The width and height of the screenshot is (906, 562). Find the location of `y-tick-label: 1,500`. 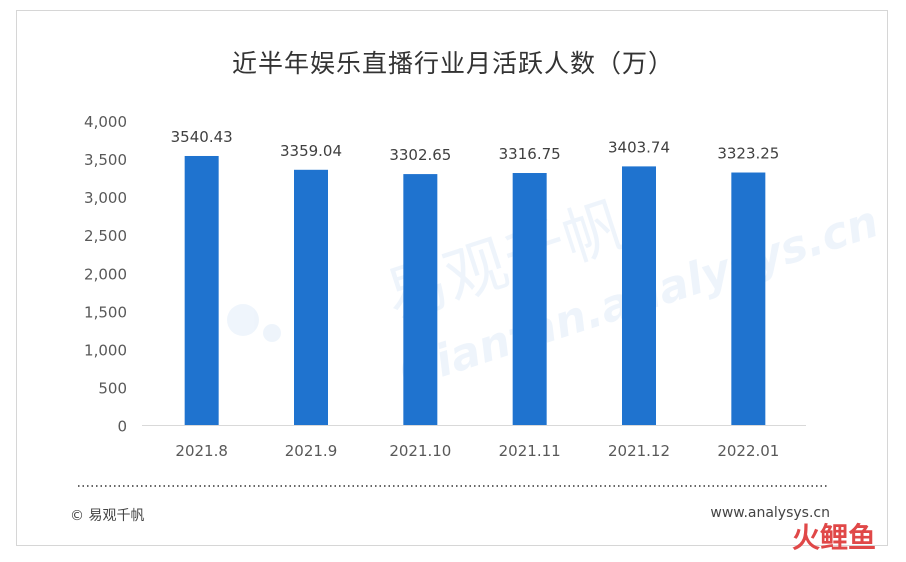

y-tick-label: 1,500 is located at coordinates (105, 312).